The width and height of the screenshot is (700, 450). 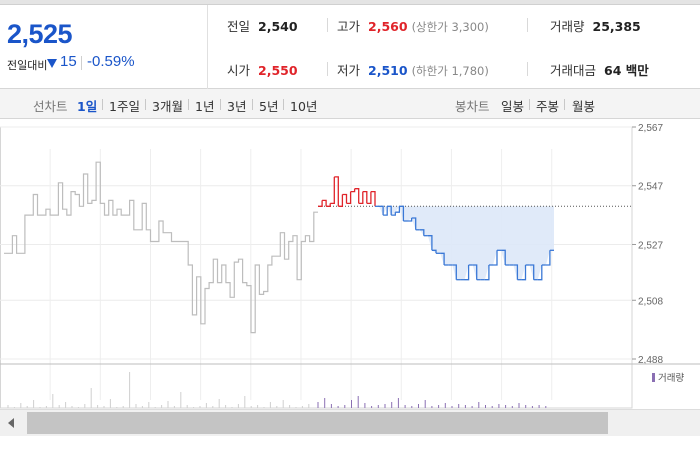 What do you see at coordinates (650, 301) in the screenshot?
I see `y-tick-label: 2,508` at bounding box center [650, 301].